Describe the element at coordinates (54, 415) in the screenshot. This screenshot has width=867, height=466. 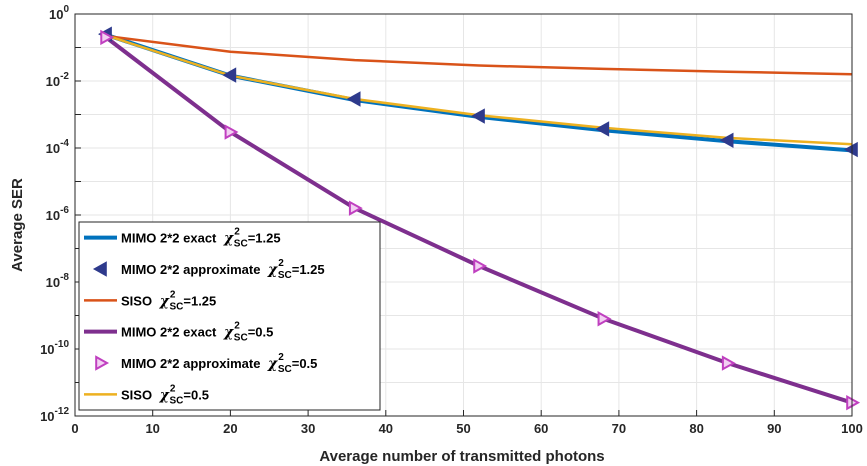
I see `y-tick-label: 10⁻¹²` at that location.